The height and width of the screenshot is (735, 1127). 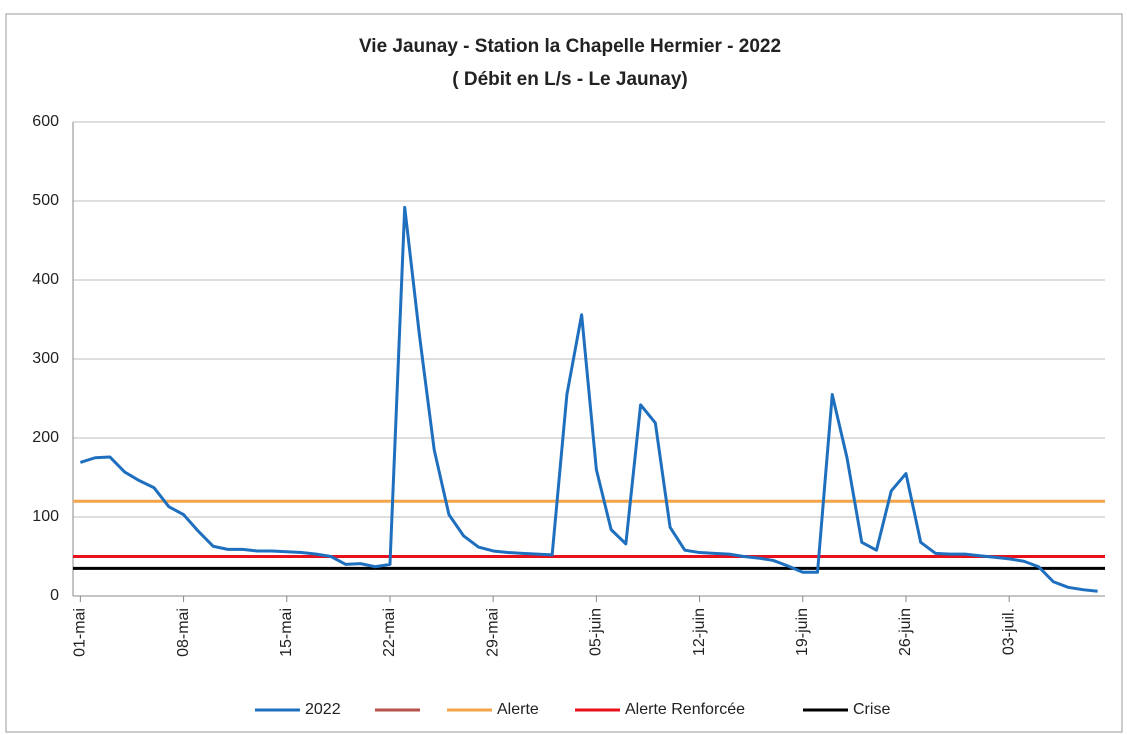 What do you see at coordinates (45, 358) in the screenshot?
I see `y-tick-label: 300` at bounding box center [45, 358].